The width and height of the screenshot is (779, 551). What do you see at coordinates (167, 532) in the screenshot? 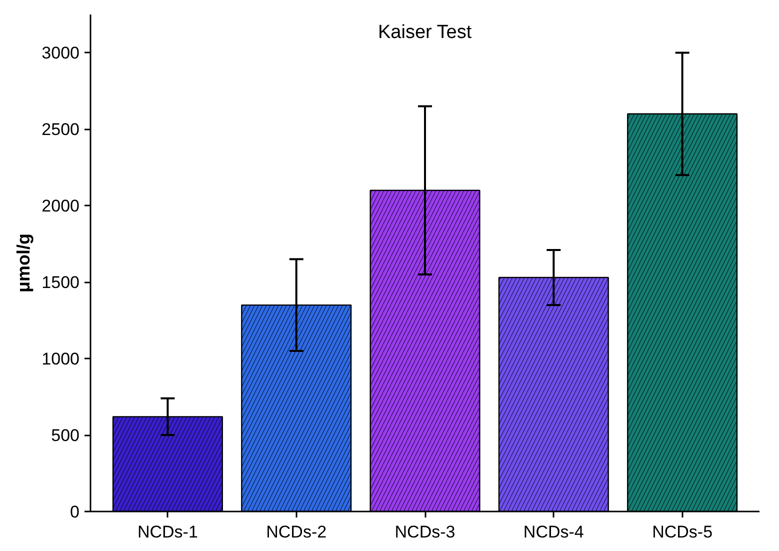
I see `x-tick-label: NCDs-1` at bounding box center [167, 532].